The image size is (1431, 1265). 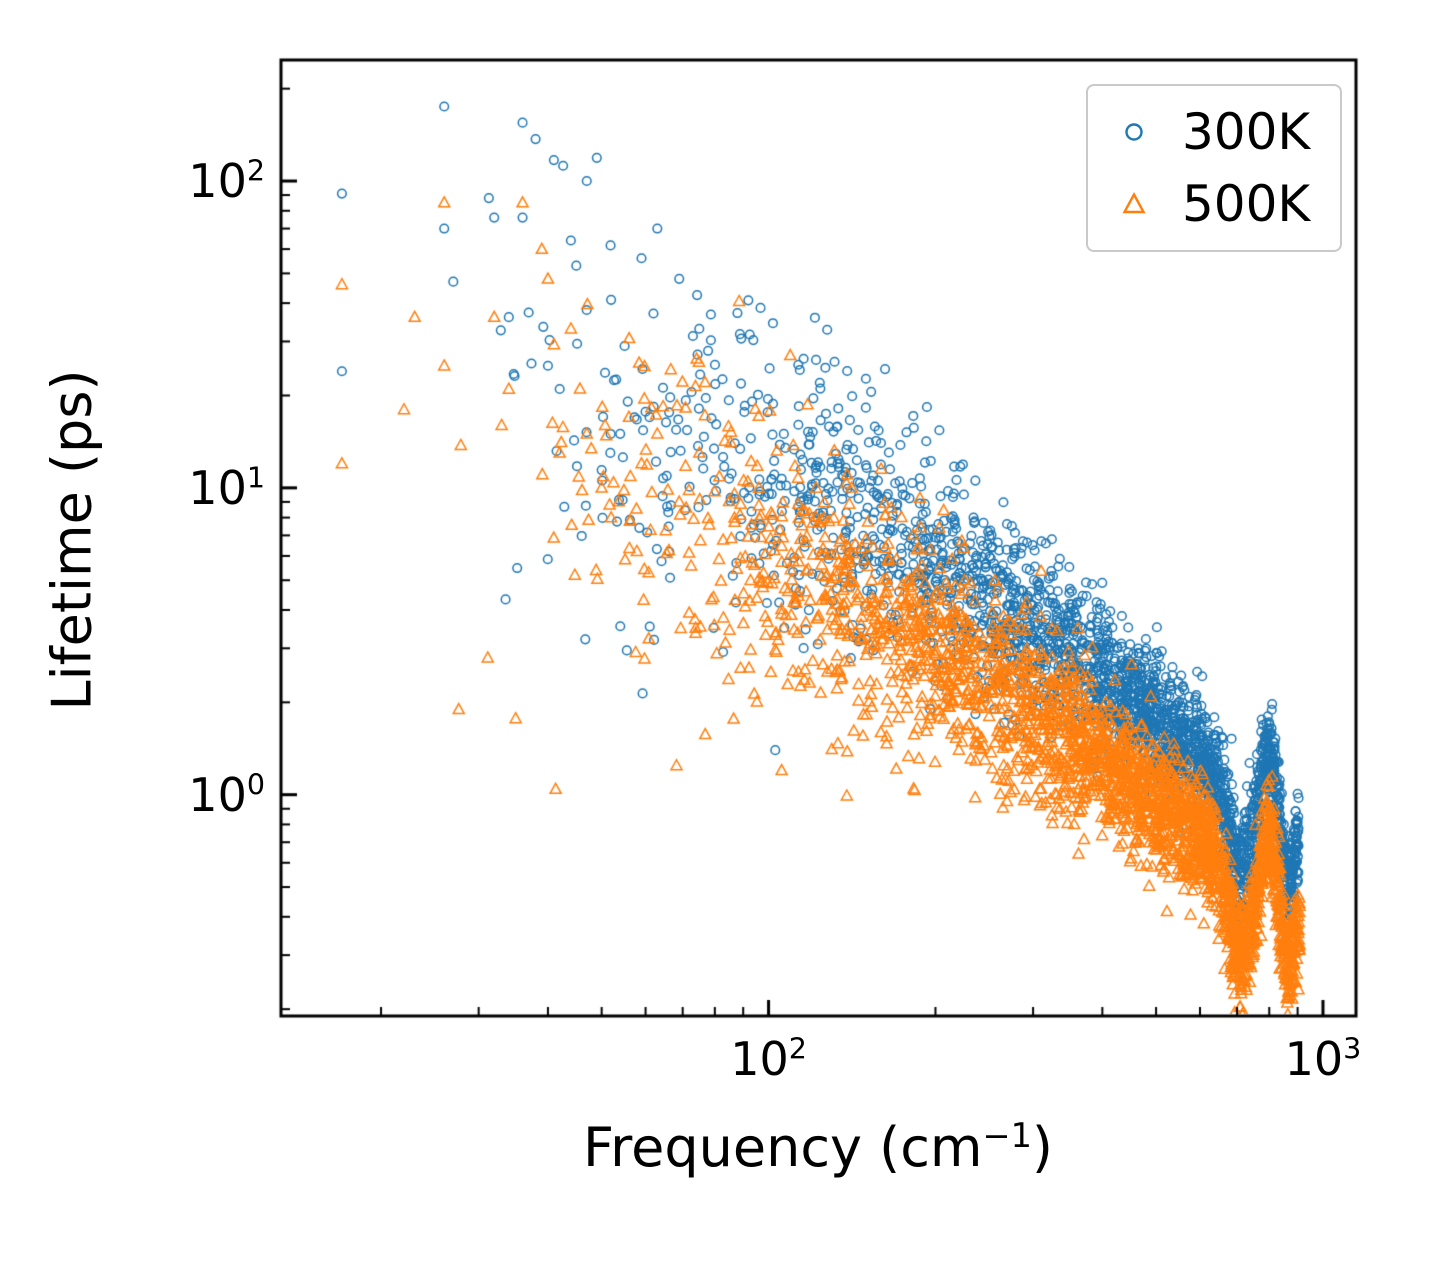 I want to click on legend-label-300k: 300K, so click(x=1246, y=132).